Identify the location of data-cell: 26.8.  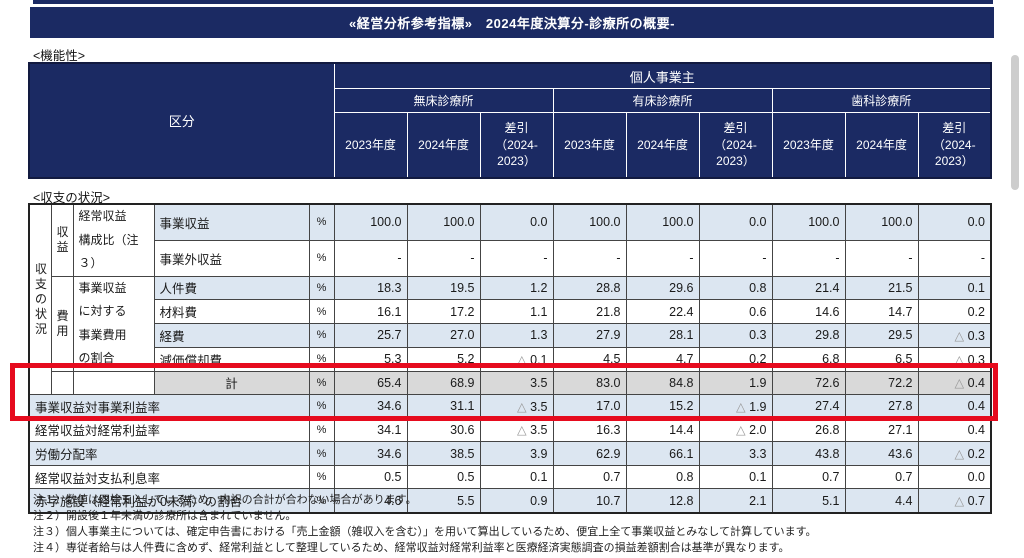
(808, 430).